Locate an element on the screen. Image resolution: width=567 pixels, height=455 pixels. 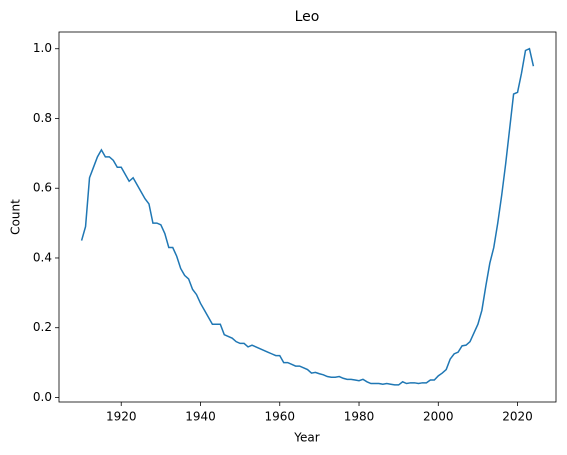
y-tick-label: 1.0 is located at coordinates (42, 48).